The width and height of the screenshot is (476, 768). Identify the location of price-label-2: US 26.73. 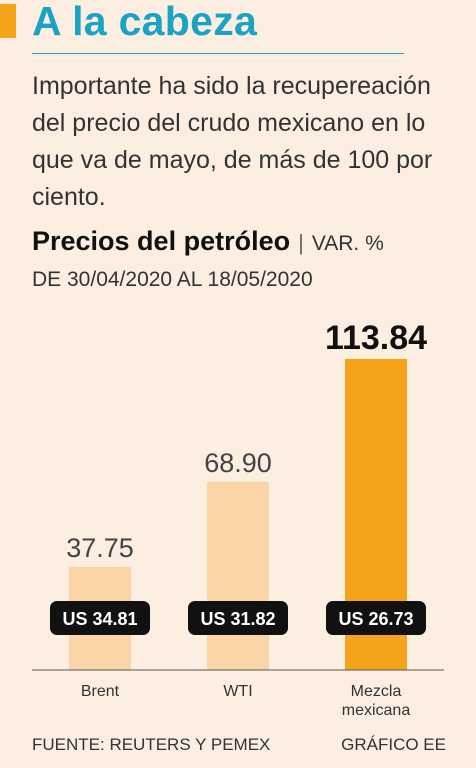
(375, 619).